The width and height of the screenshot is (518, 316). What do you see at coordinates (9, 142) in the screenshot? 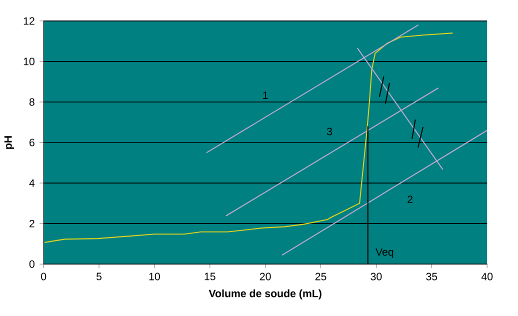
I see `y-axis-title: pH` at bounding box center [9, 142].